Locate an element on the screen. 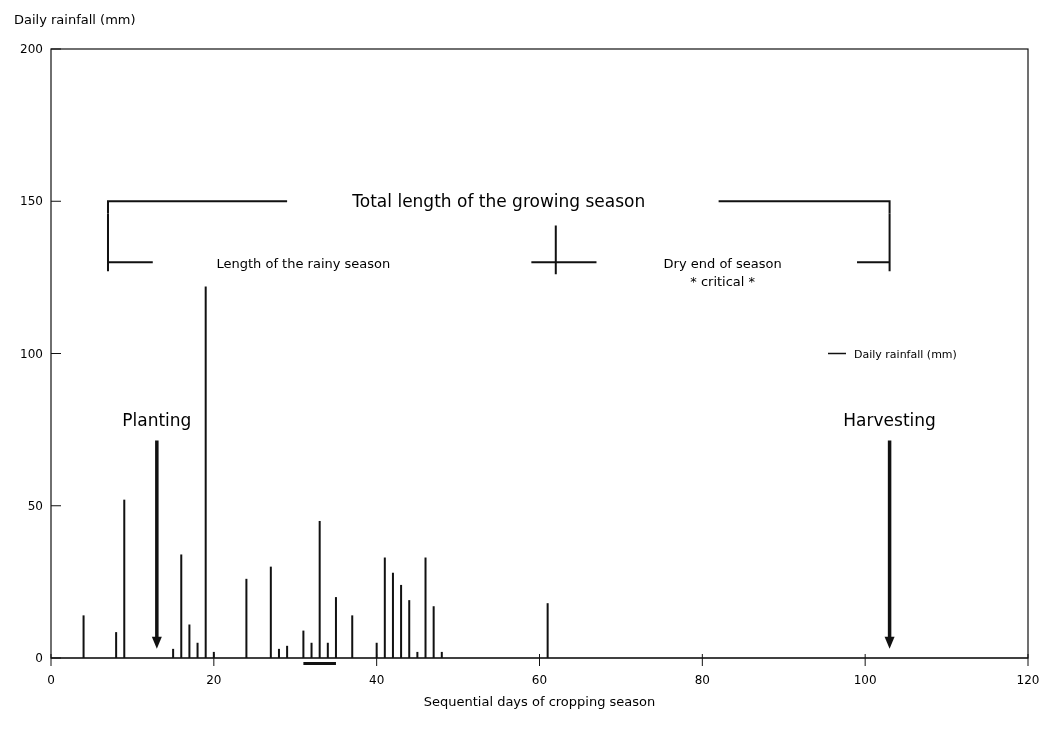 Image resolution: width=1054 pixels, height=737 pixels. x-tick-label: 0 is located at coordinates (51, 680).